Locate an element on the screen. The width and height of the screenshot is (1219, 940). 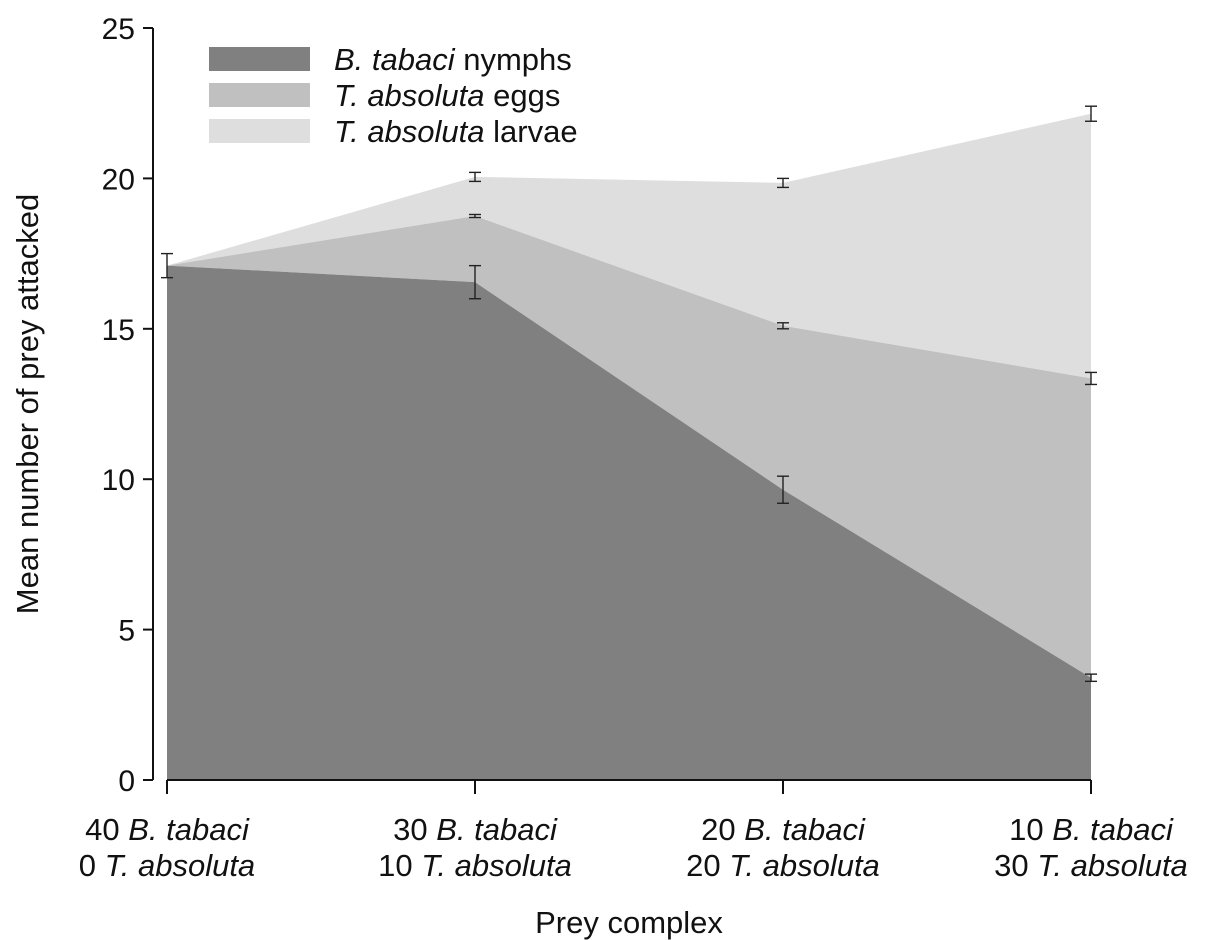
x-tick-label-line2: 30 T. absoluta is located at coordinates (1091, 865).